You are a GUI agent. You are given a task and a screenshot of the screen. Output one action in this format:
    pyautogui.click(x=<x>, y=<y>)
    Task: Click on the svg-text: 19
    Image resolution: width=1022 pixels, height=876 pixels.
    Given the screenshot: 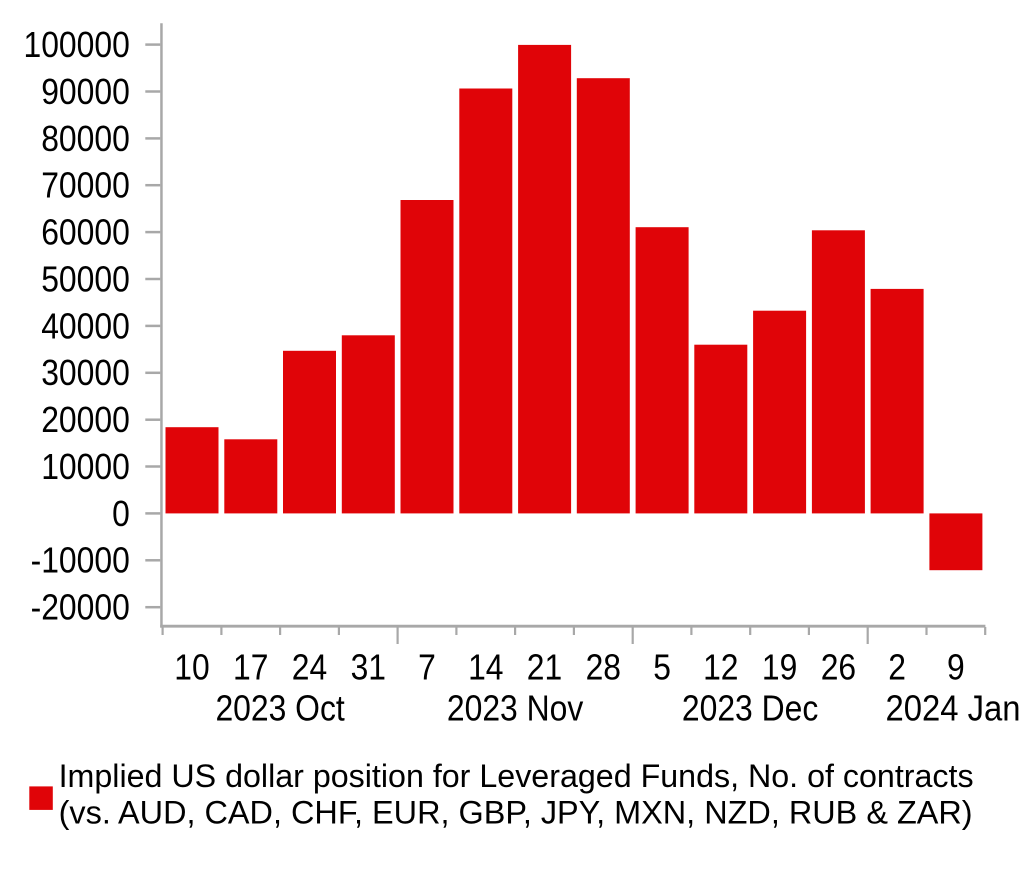 What is the action you would take?
    pyautogui.click(x=779, y=667)
    